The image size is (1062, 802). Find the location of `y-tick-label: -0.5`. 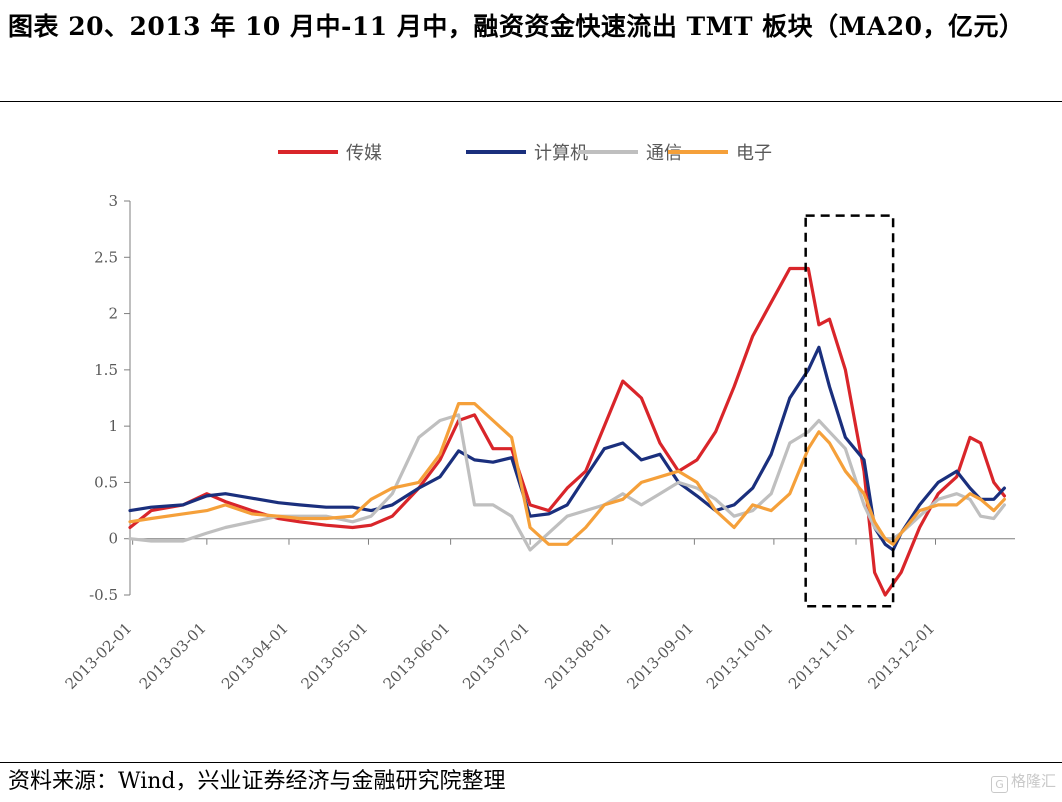

y-tick-label: -0.5 is located at coordinates (103, 595).